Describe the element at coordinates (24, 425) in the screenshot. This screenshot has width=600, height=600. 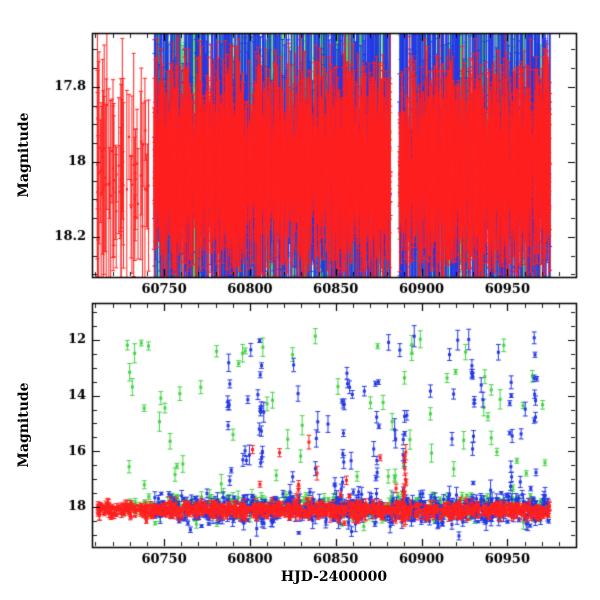
I see `bottom-y-axis-label: Magnitude` at that location.